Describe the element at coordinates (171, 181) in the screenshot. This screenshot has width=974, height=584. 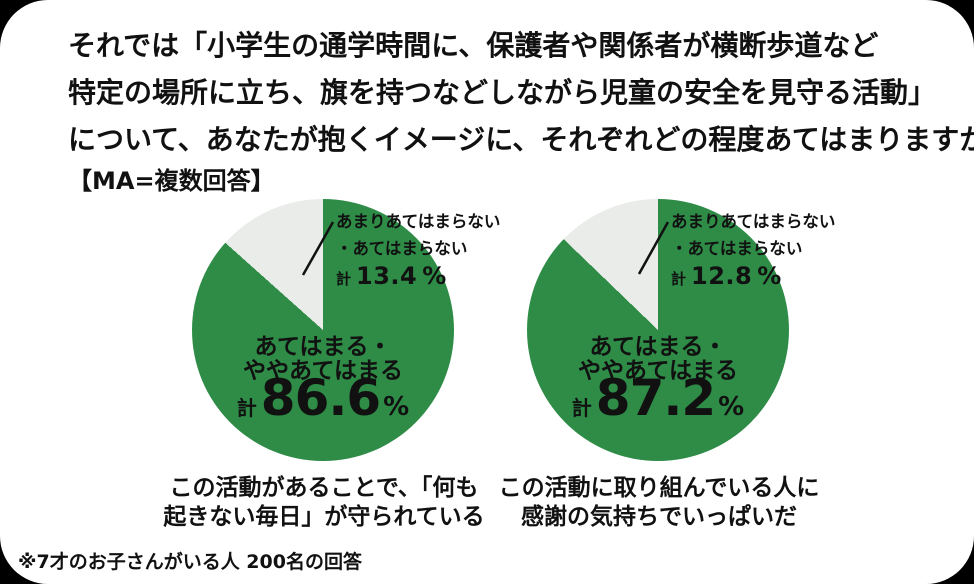
I see `answer-type-note: 【MA=複数回答】` at that location.